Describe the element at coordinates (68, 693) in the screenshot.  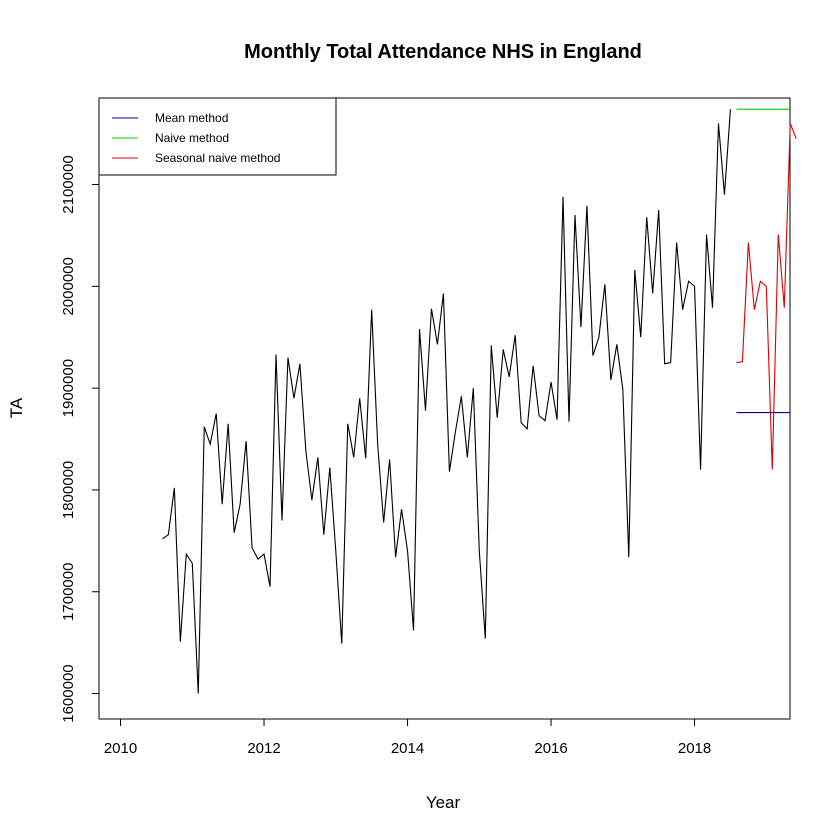
I see `y-tick-label: 1600000` at that location.